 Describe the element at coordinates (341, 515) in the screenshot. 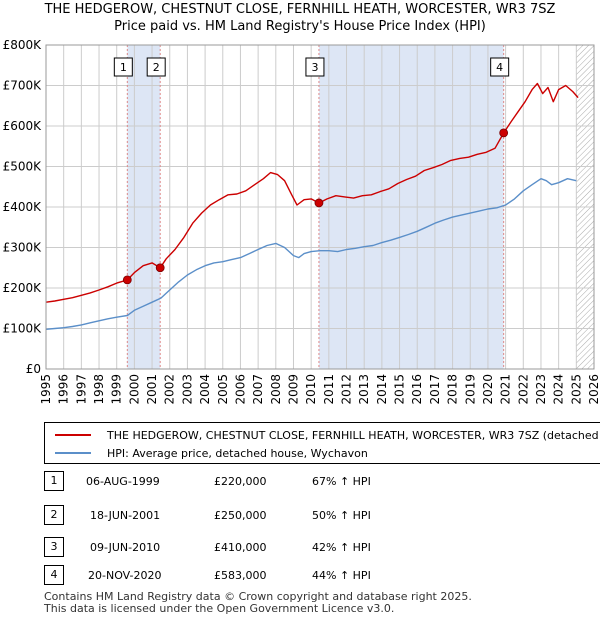

I see `transaction-hpi: 50% ↑ HPI` at that location.